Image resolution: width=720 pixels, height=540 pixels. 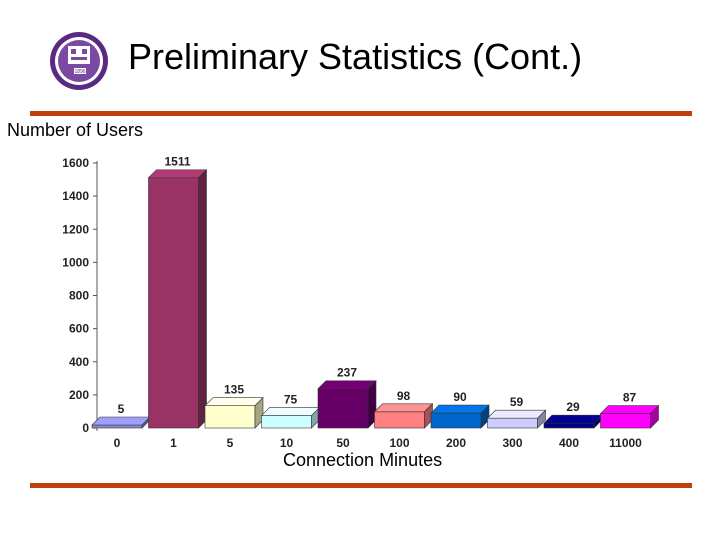 What do you see at coordinates (79, 362) in the screenshot?
I see `y-tick-label: 400` at bounding box center [79, 362].